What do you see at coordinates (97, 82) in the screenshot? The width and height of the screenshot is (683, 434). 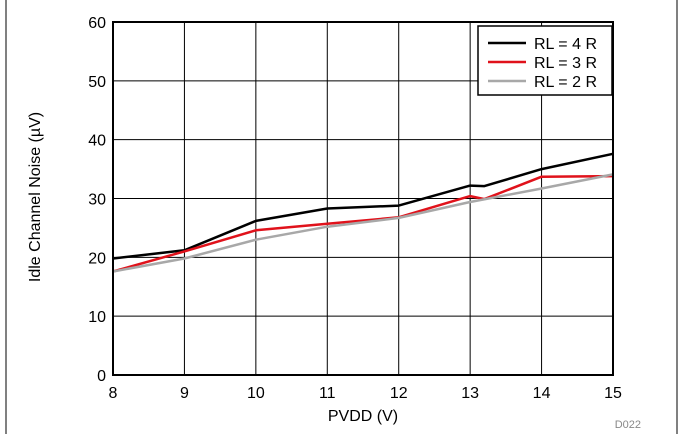 I see `y-tick-label: 50` at bounding box center [97, 82].